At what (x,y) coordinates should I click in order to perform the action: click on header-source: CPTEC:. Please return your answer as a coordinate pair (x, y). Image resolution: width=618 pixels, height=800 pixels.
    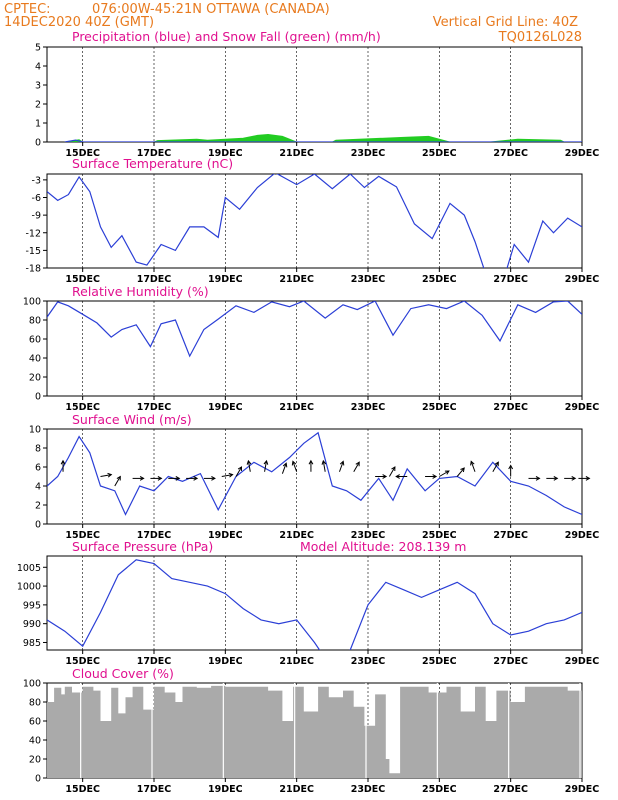
    Looking at the image, I should click on (27, 9).